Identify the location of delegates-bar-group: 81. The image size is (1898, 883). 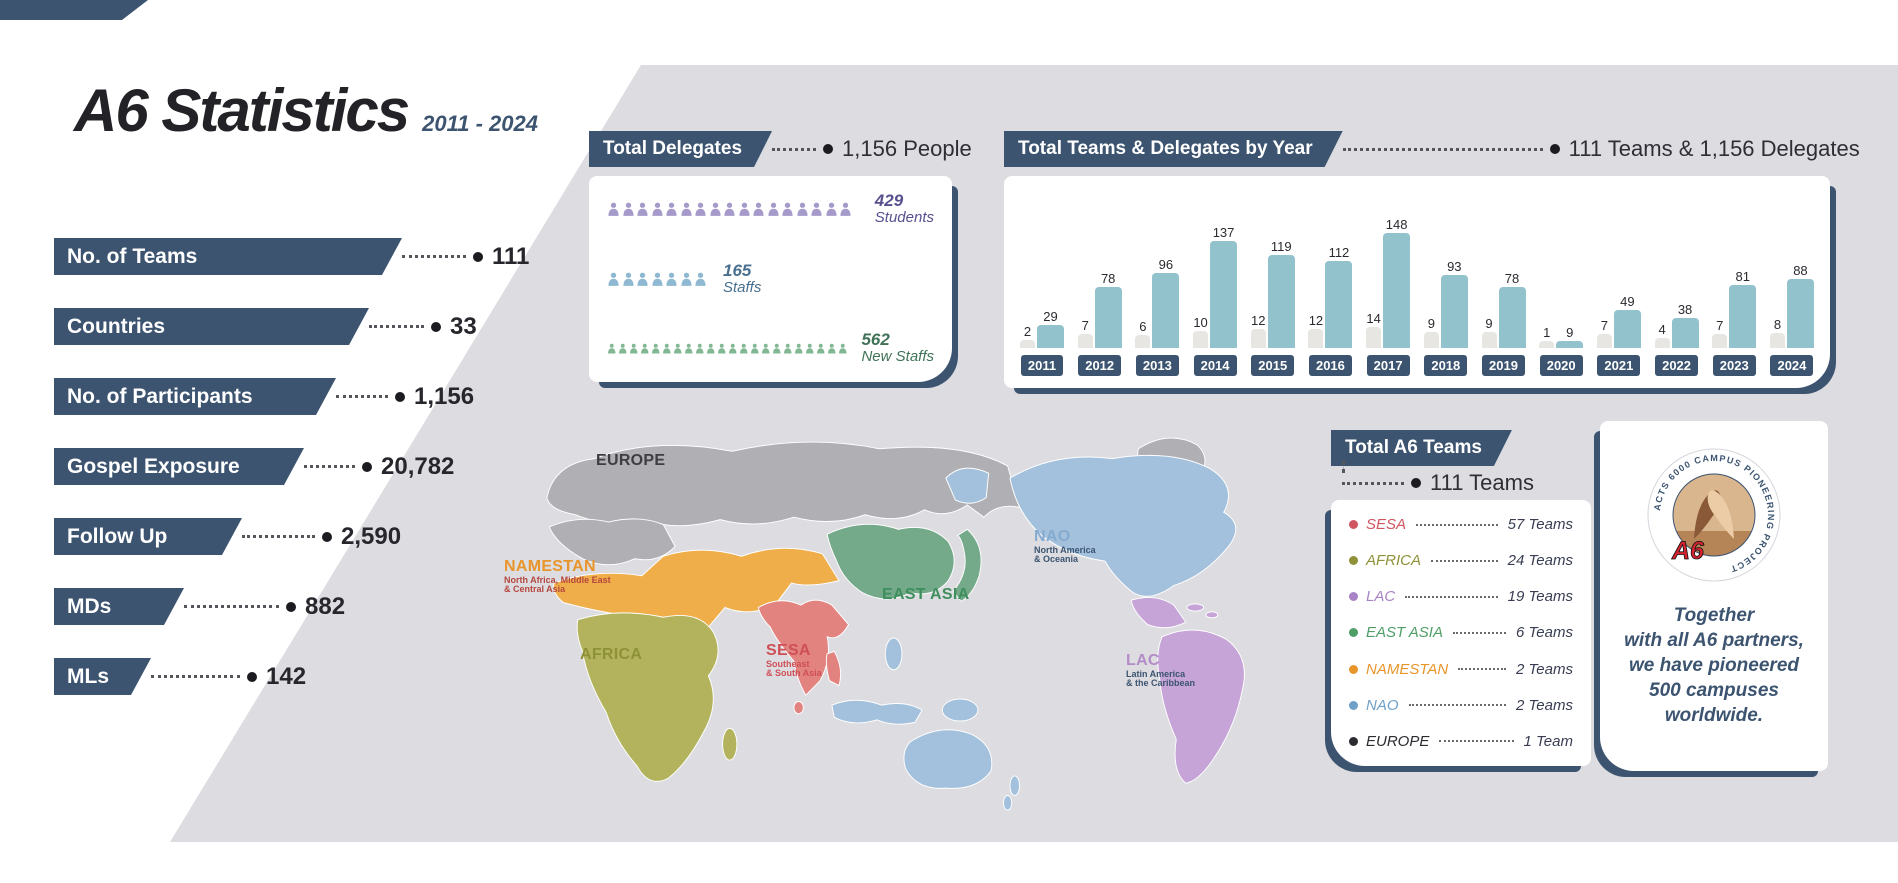
(1743, 308).